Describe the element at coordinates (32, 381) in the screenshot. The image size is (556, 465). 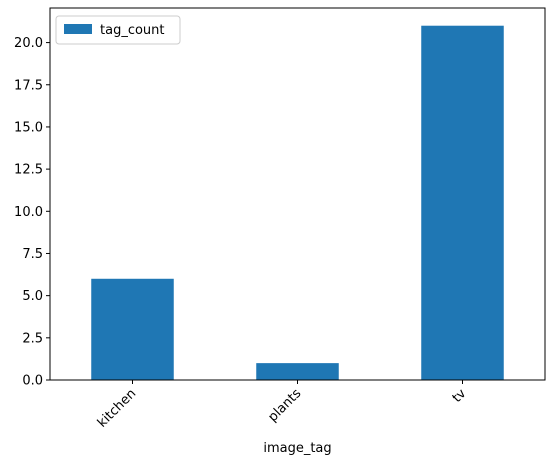
I see `y-tick-label: 0.0` at that location.